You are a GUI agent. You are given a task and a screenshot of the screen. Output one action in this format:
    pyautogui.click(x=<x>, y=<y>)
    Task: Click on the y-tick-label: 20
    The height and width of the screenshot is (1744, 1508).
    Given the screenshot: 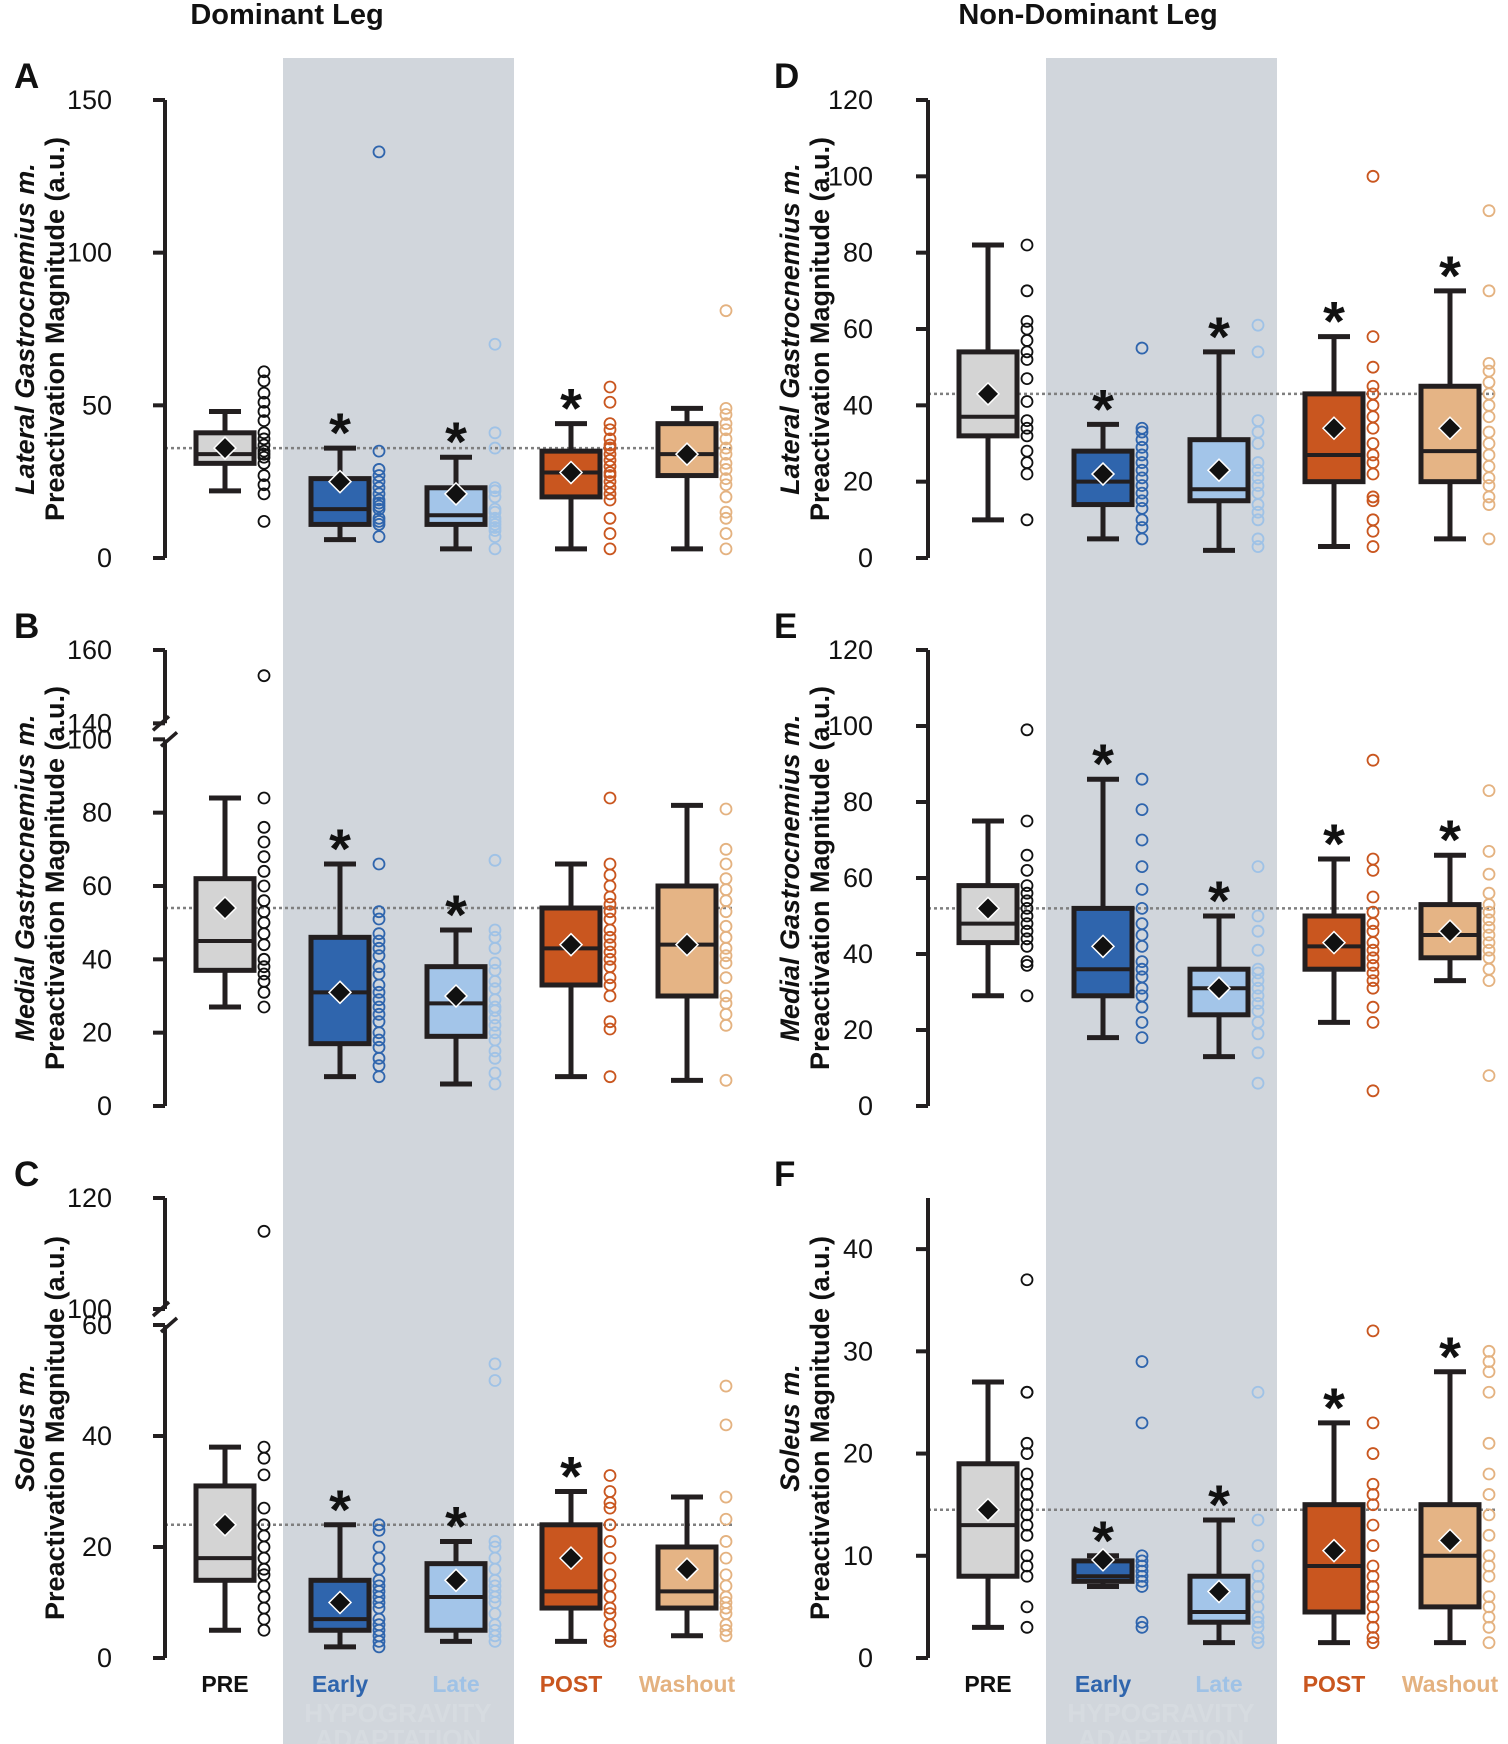 What is the action you would take?
    pyautogui.click(x=858, y=1030)
    